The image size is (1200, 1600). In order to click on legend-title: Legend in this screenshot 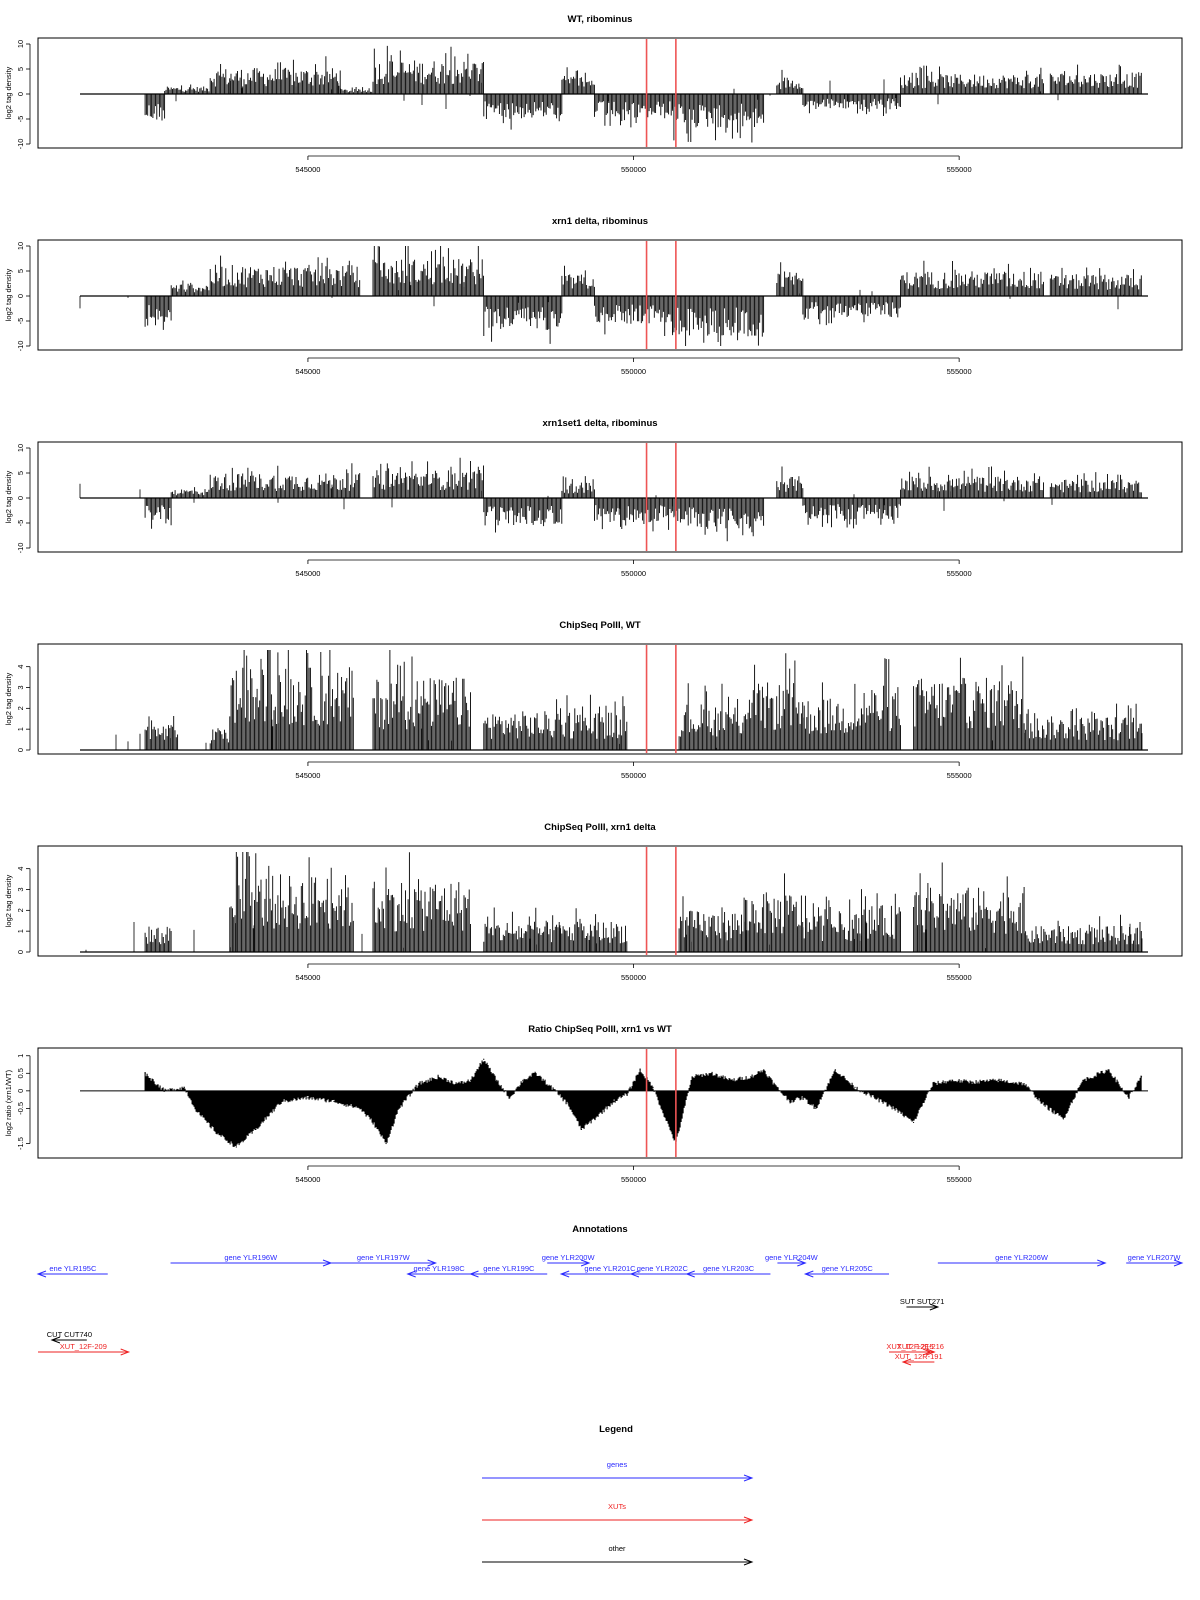, I will do `click(616, 1429)`.